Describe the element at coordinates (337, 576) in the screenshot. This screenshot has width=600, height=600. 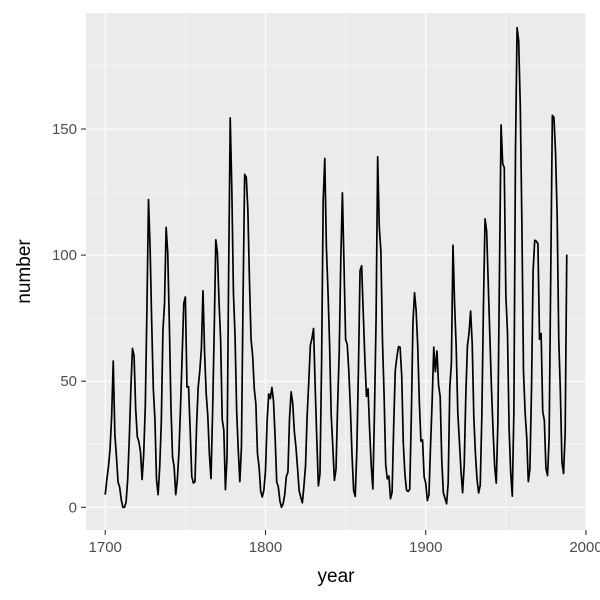
I see `x-axis-title: year` at that location.